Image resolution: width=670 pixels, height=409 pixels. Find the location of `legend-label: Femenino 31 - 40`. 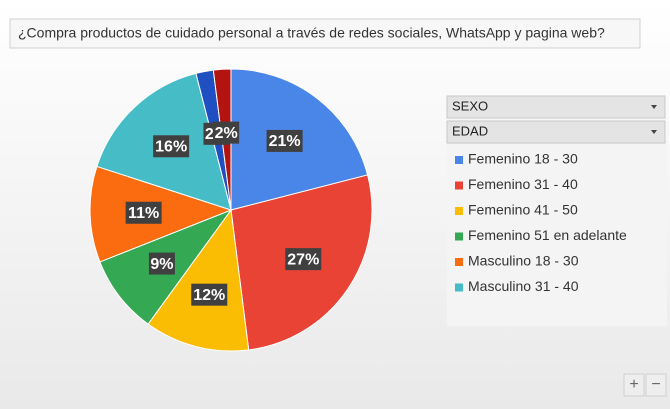

legend-label: Femenino 31 - 40 is located at coordinates (523, 184).